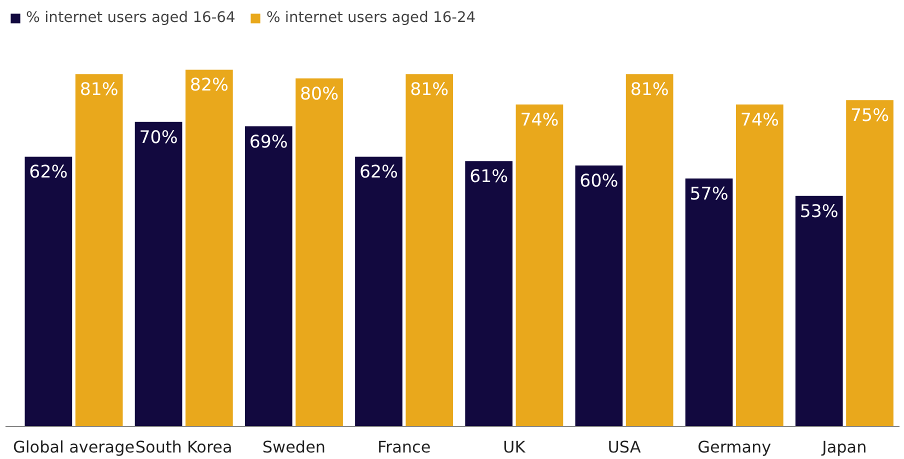  I want to click on x-tick-label: UK, so click(514, 447).